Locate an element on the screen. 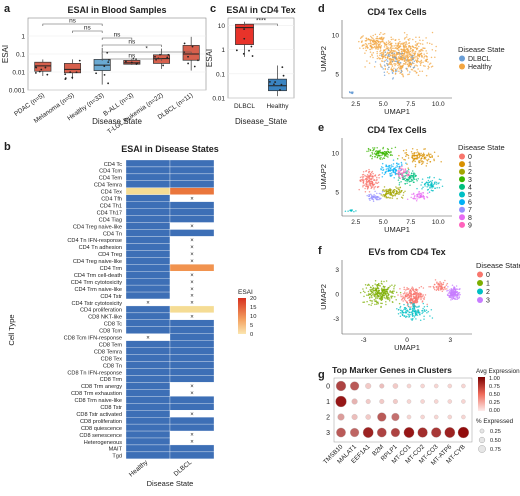  scale-tick-label: 0.00 is located at coordinates (494, 411).